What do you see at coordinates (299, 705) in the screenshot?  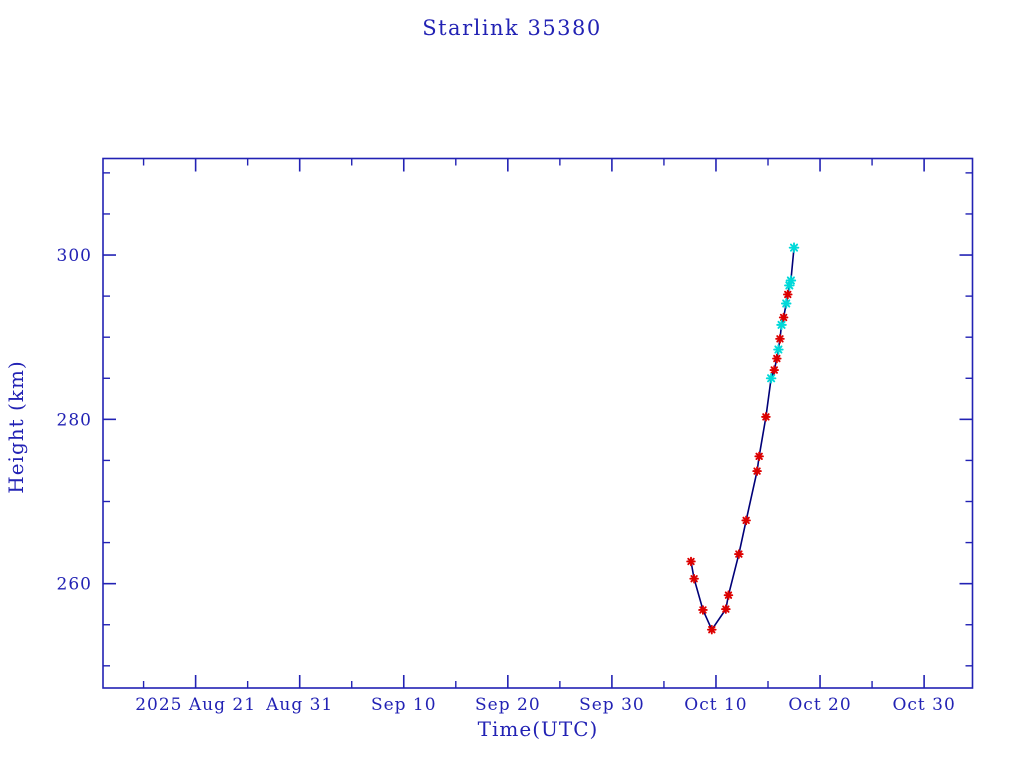 I see `x-tick-label: Aug 31` at bounding box center [299, 705].